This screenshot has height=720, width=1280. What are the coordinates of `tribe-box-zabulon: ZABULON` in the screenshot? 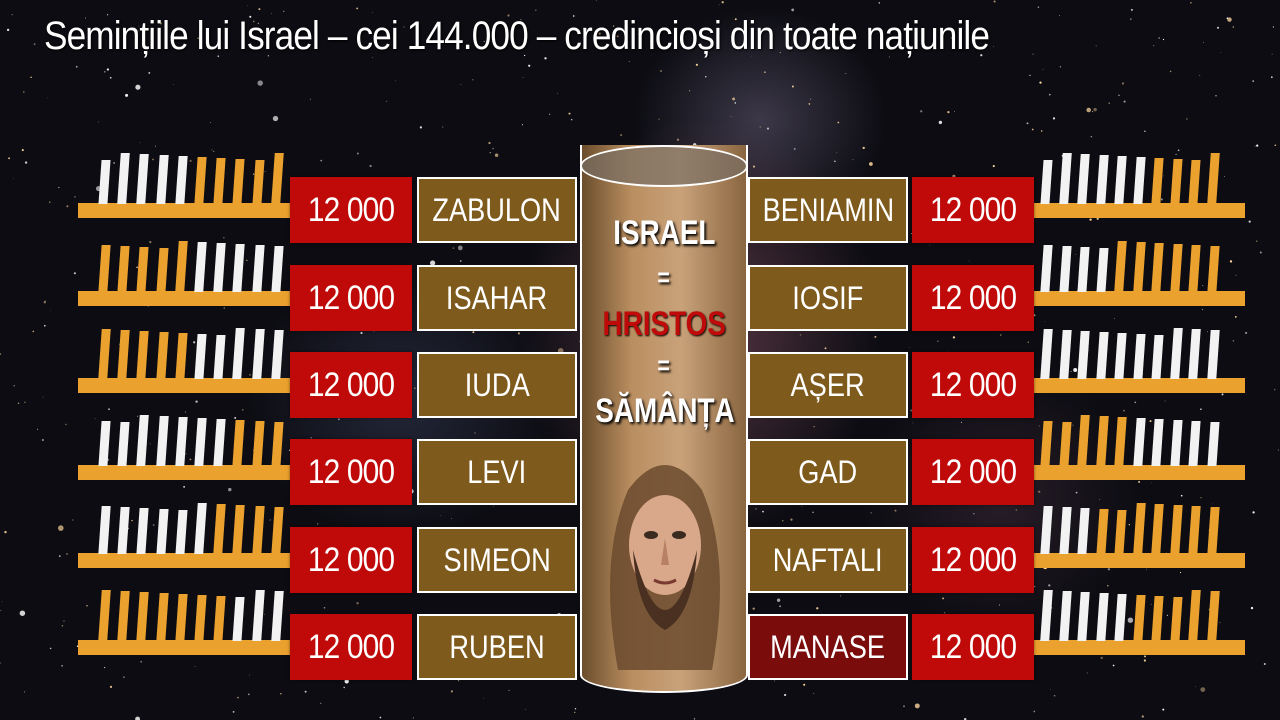 It's located at (497, 210).